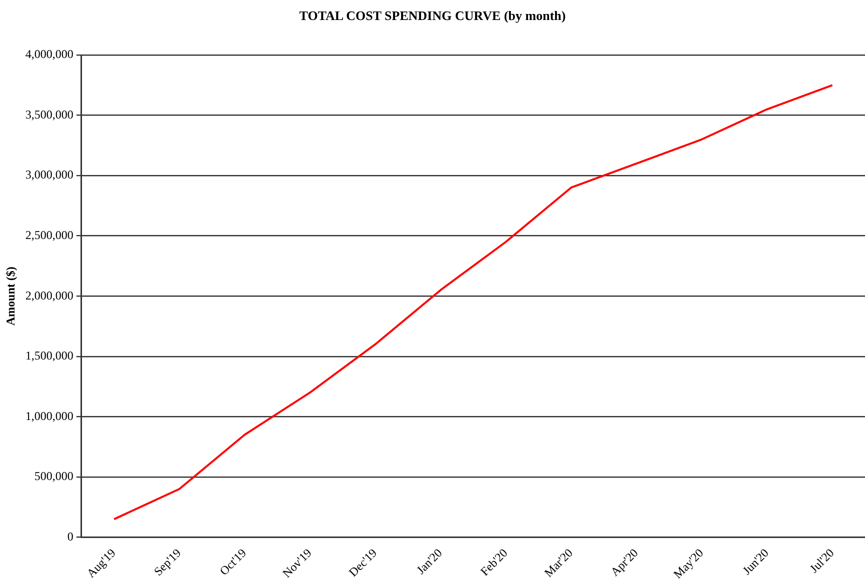 The image size is (865, 585). Describe the element at coordinates (70, 536) in the screenshot. I see `y-tick-label: 0` at that location.